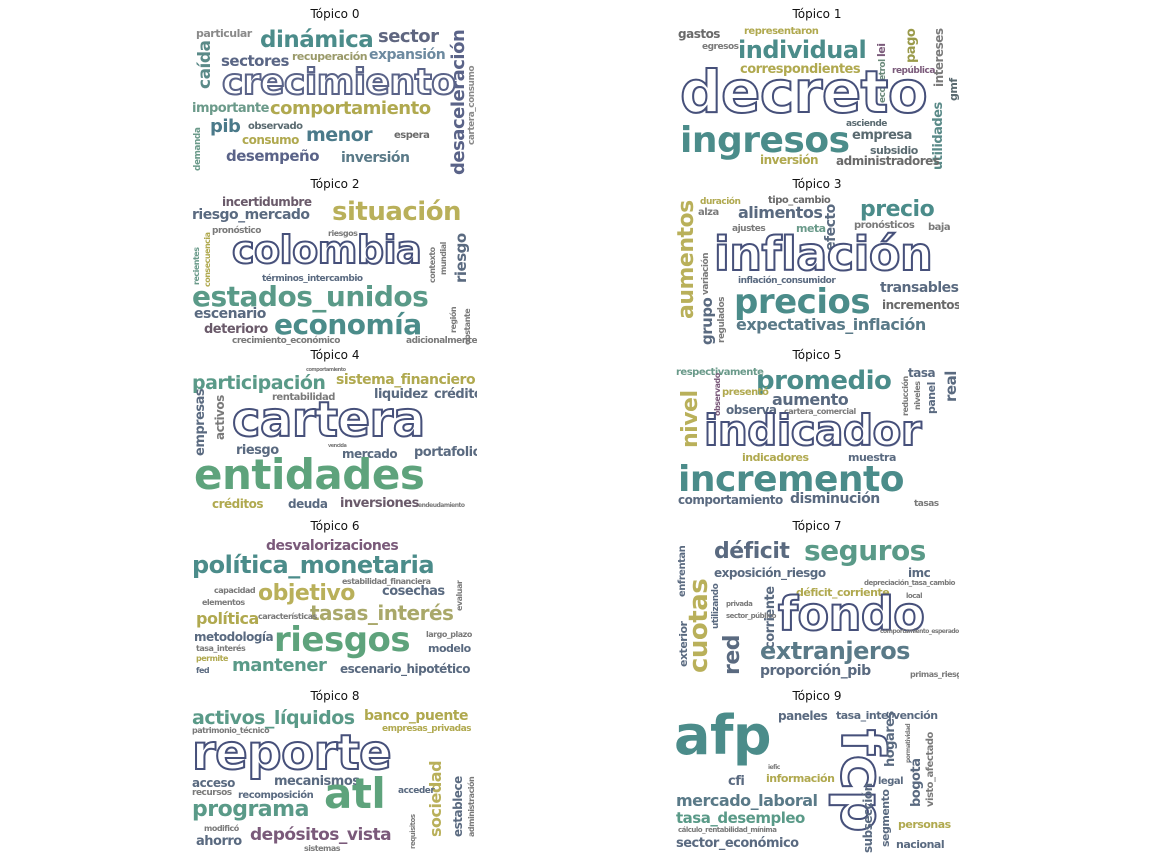  Describe the element at coordinates (817, 696) in the screenshot. I see `panel-title: Tópico 9` at that location.